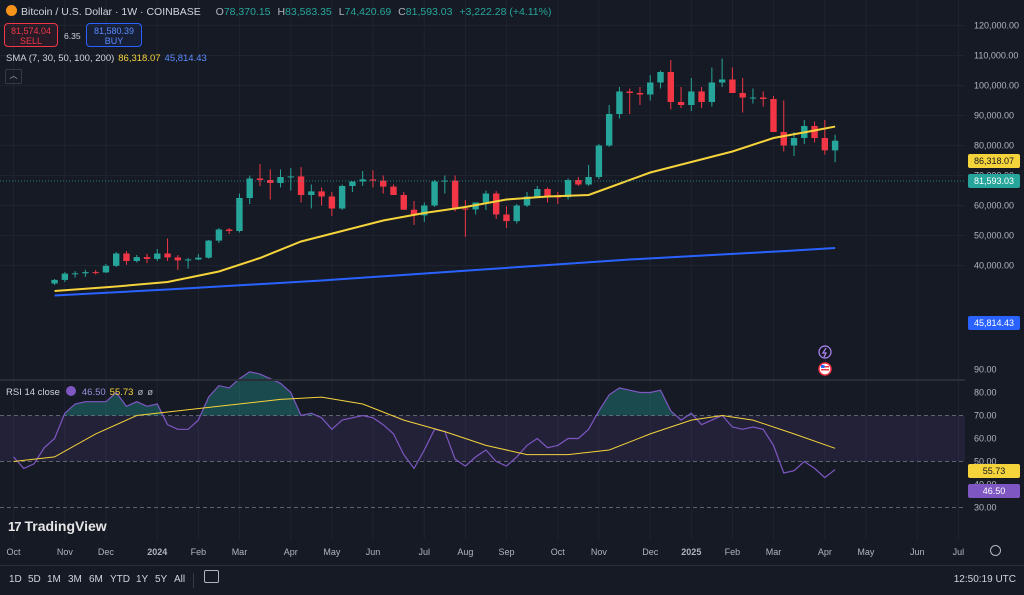  I want to click on rsi-value: 46.50, so click(93, 392).